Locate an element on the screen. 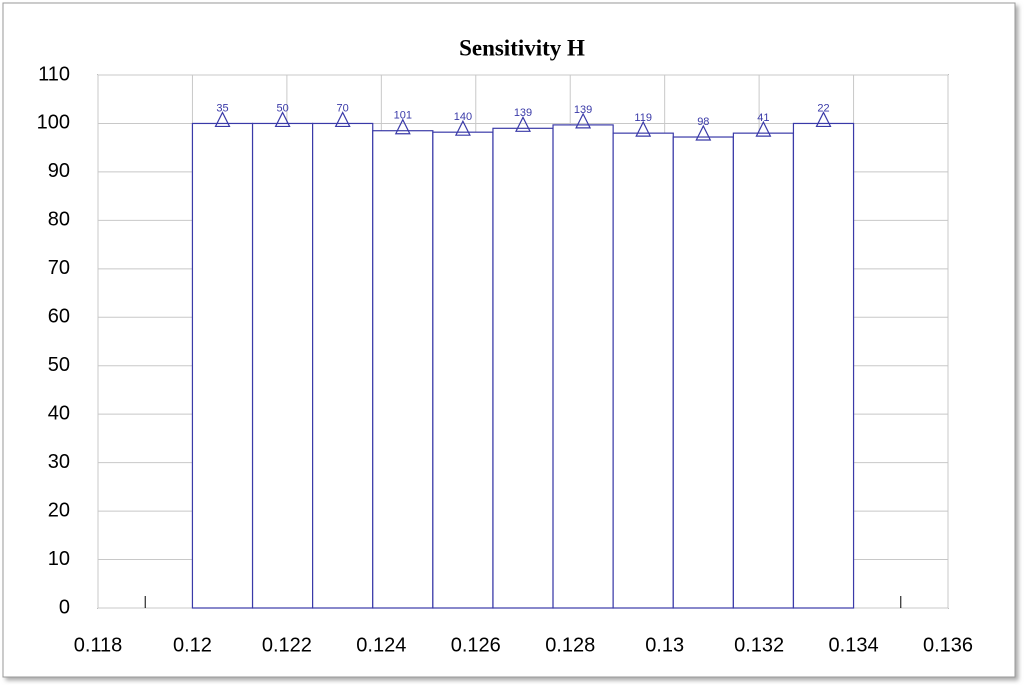 The width and height of the screenshot is (1024, 685). count-label: 35 is located at coordinates (222, 108).